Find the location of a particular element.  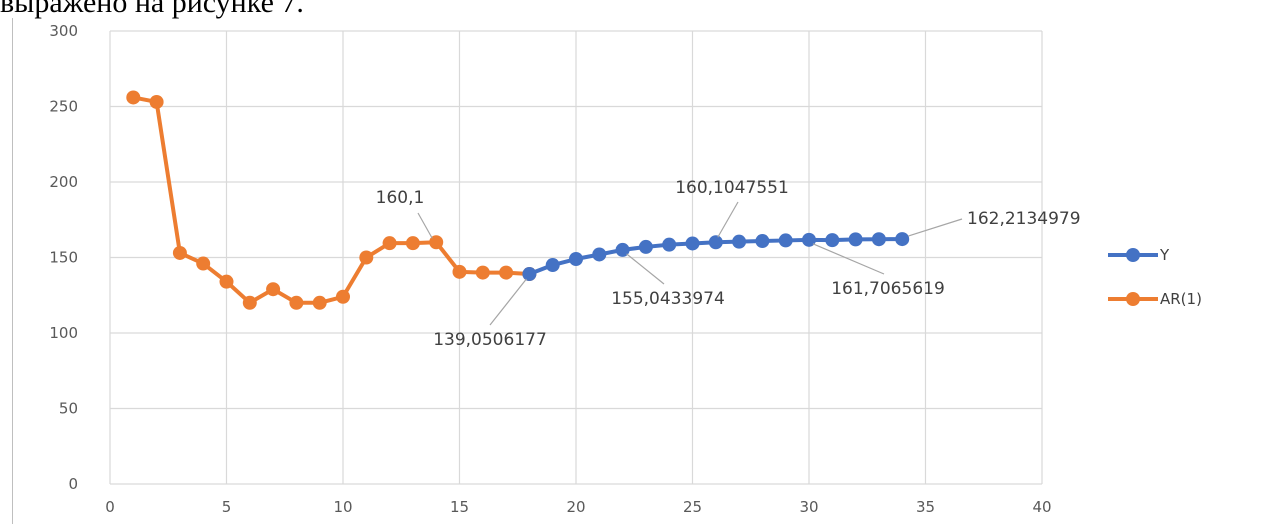

y-tick-label: 150 is located at coordinates (63, 258).